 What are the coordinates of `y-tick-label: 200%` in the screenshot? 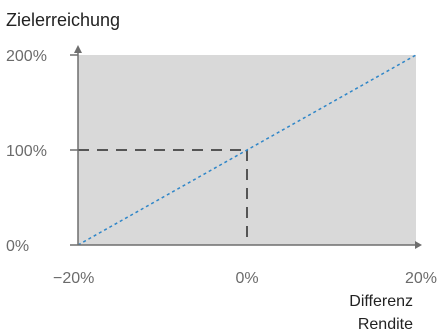 It's located at (26, 56).